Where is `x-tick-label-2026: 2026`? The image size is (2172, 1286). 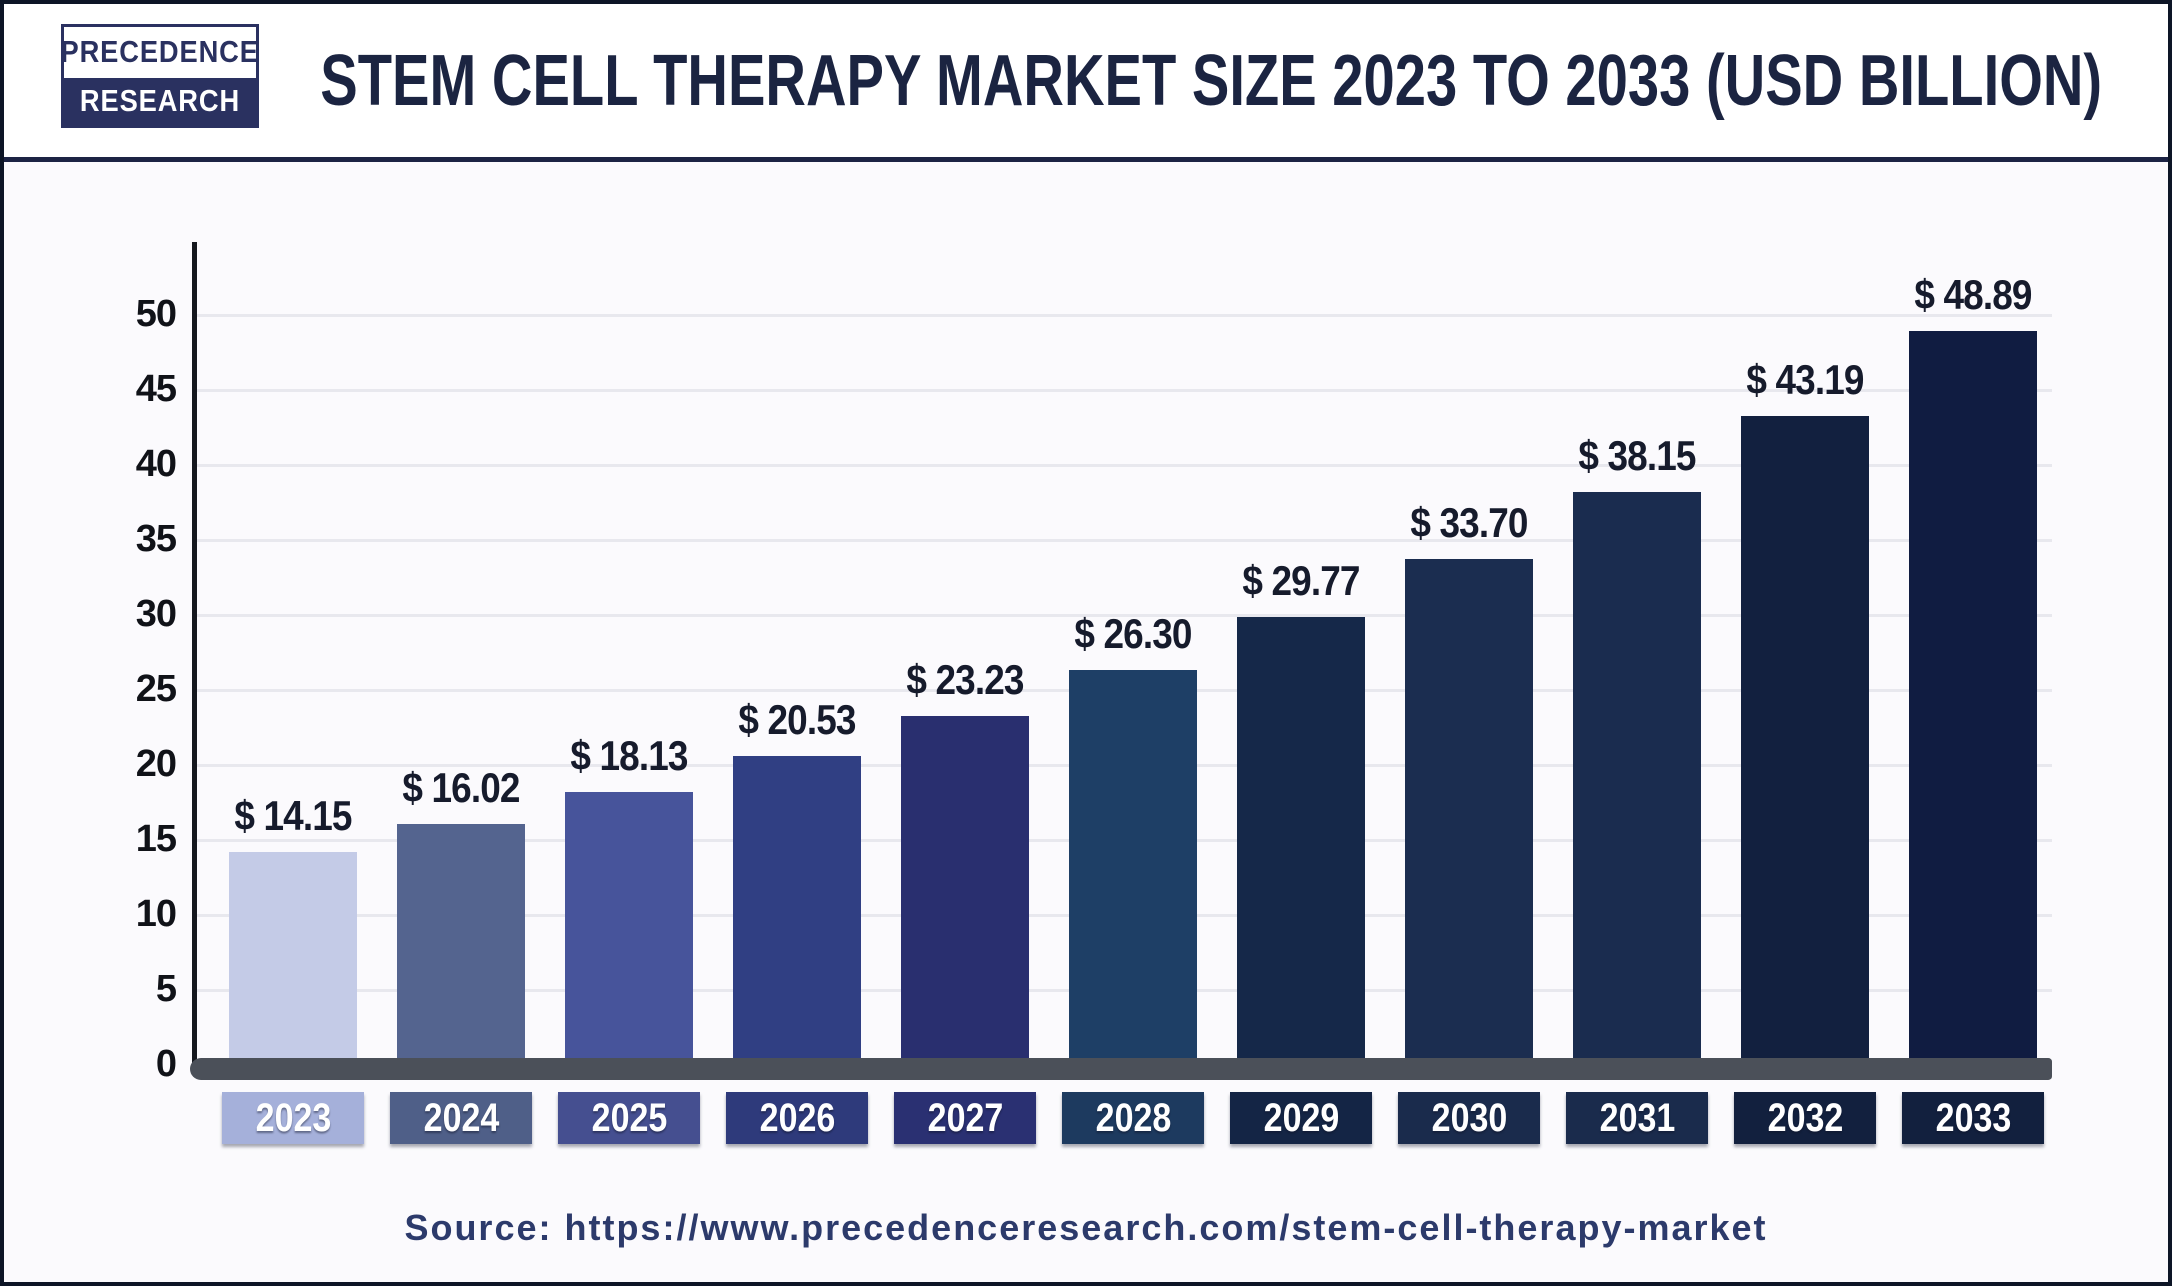 x-tick-label-2026: 2026 is located at coordinates (797, 1117).